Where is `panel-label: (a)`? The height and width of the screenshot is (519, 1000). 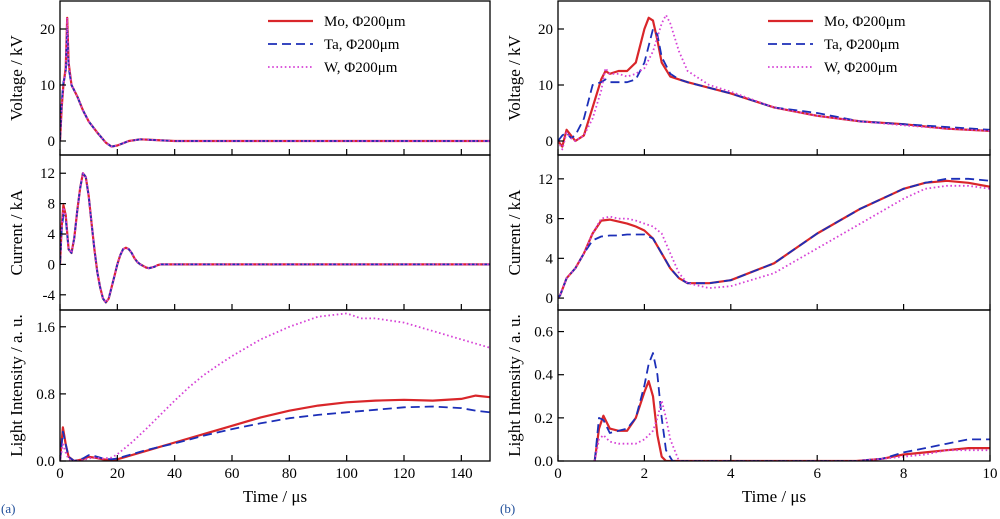
panel-label: (a) is located at coordinates (8, 508).